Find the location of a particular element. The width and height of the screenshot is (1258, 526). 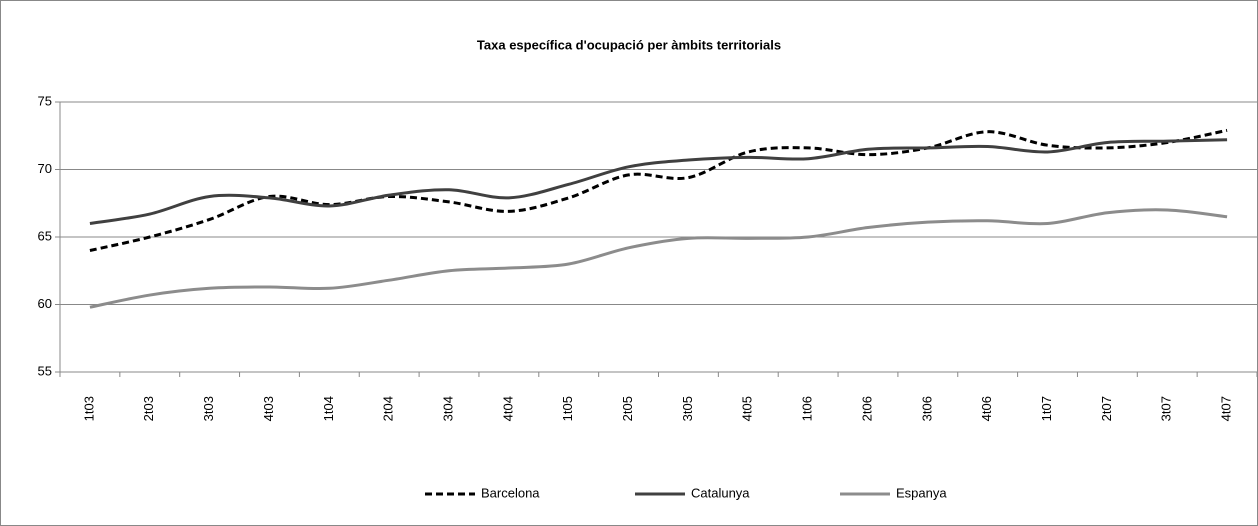

y-tick-label: 75 is located at coordinates (45, 100).